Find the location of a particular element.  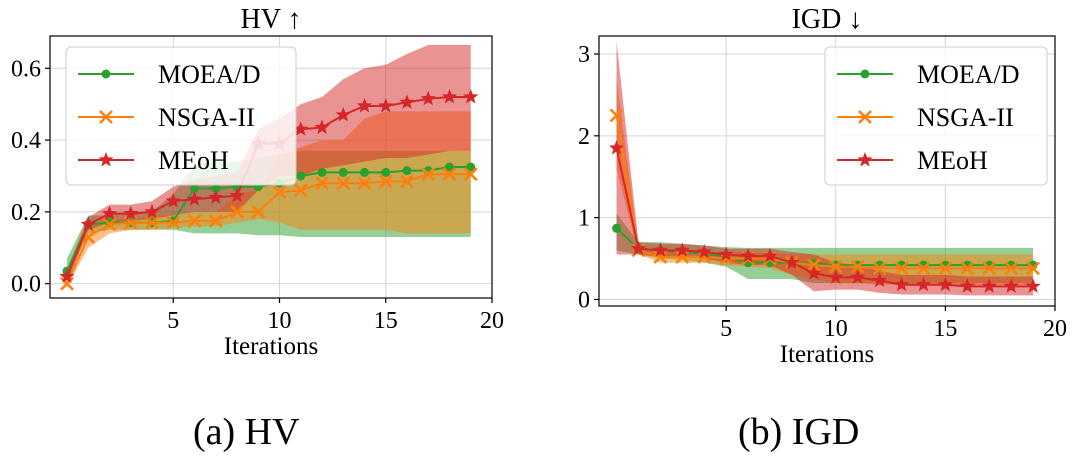

chart-title-hv: HV ↑ is located at coordinates (271, 19).